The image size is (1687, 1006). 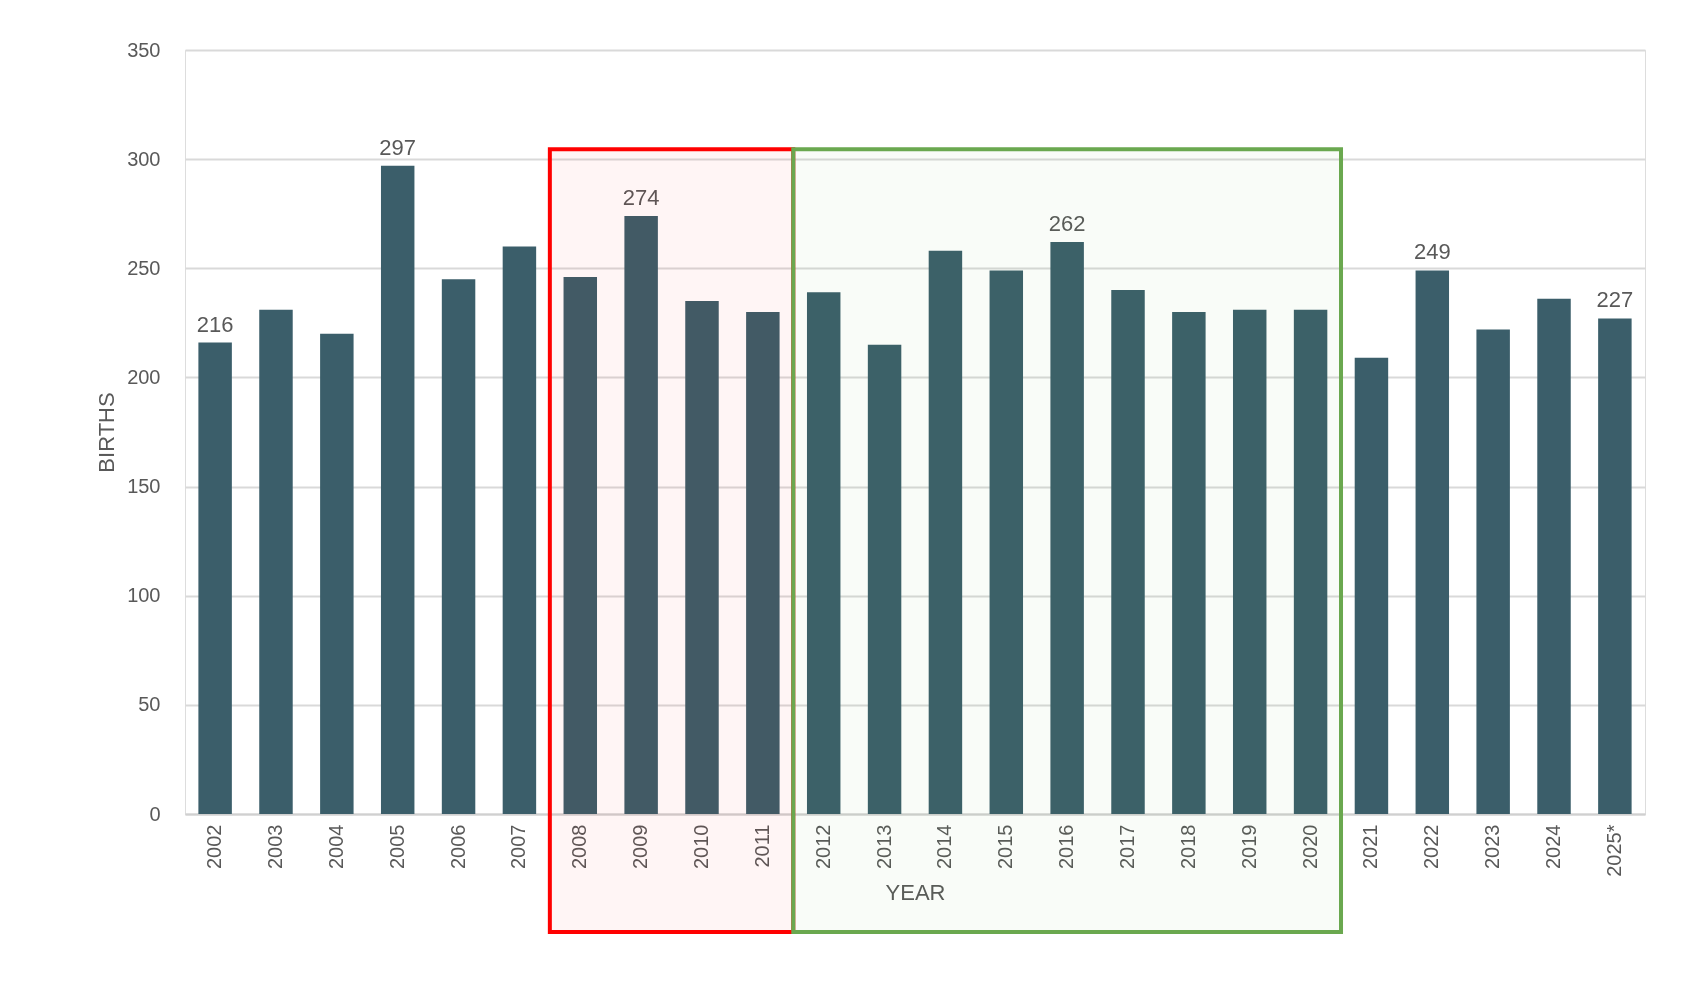 I want to click on x-tick-label: 2022, so click(x=1431, y=846).